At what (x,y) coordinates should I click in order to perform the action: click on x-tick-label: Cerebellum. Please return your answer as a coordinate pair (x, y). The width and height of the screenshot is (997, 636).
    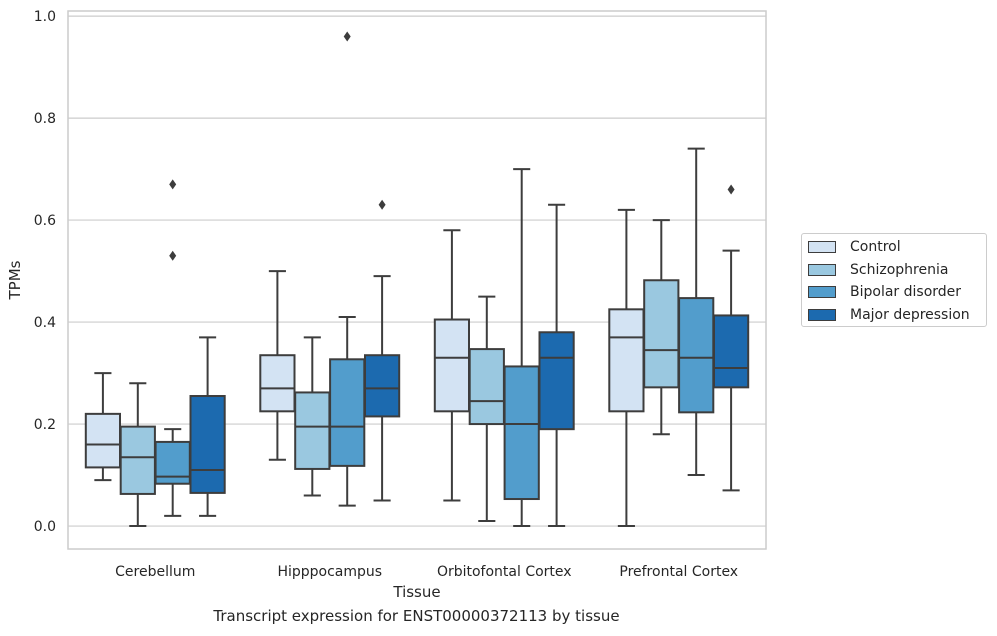
    Looking at the image, I should click on (155, 572).